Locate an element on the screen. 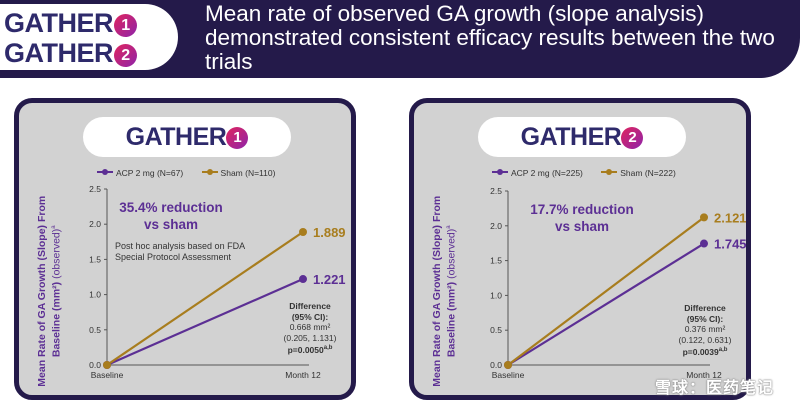  legend-item-acp: ACP 2 mg (N=225) is located at coordinates (537, 173).